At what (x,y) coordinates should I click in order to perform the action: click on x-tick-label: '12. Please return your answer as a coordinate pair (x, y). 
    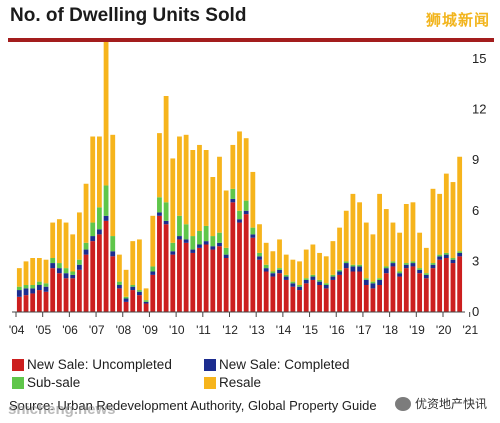
    Looking at the image, I should click on (230, 330).